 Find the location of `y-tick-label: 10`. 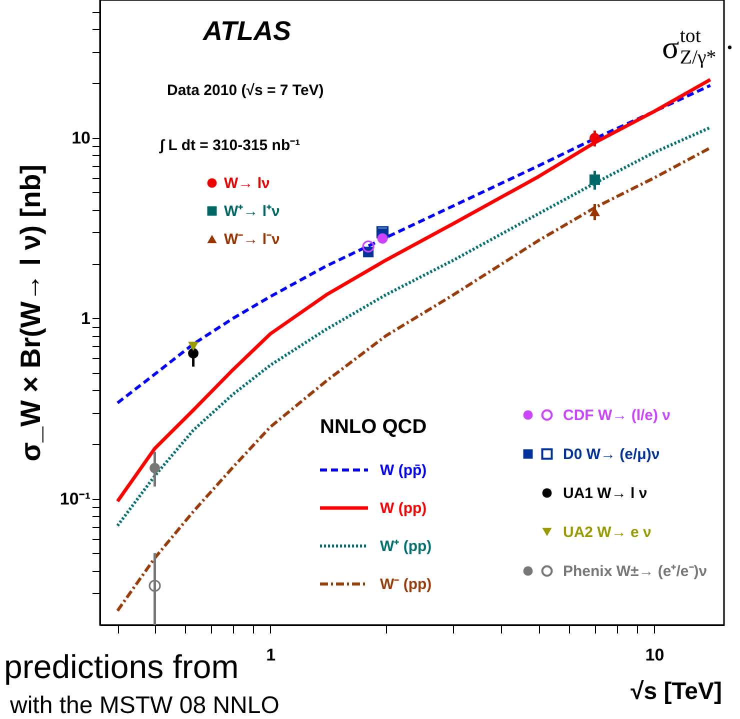

y-tick-label: 10 is located at coordinates (81, 138).